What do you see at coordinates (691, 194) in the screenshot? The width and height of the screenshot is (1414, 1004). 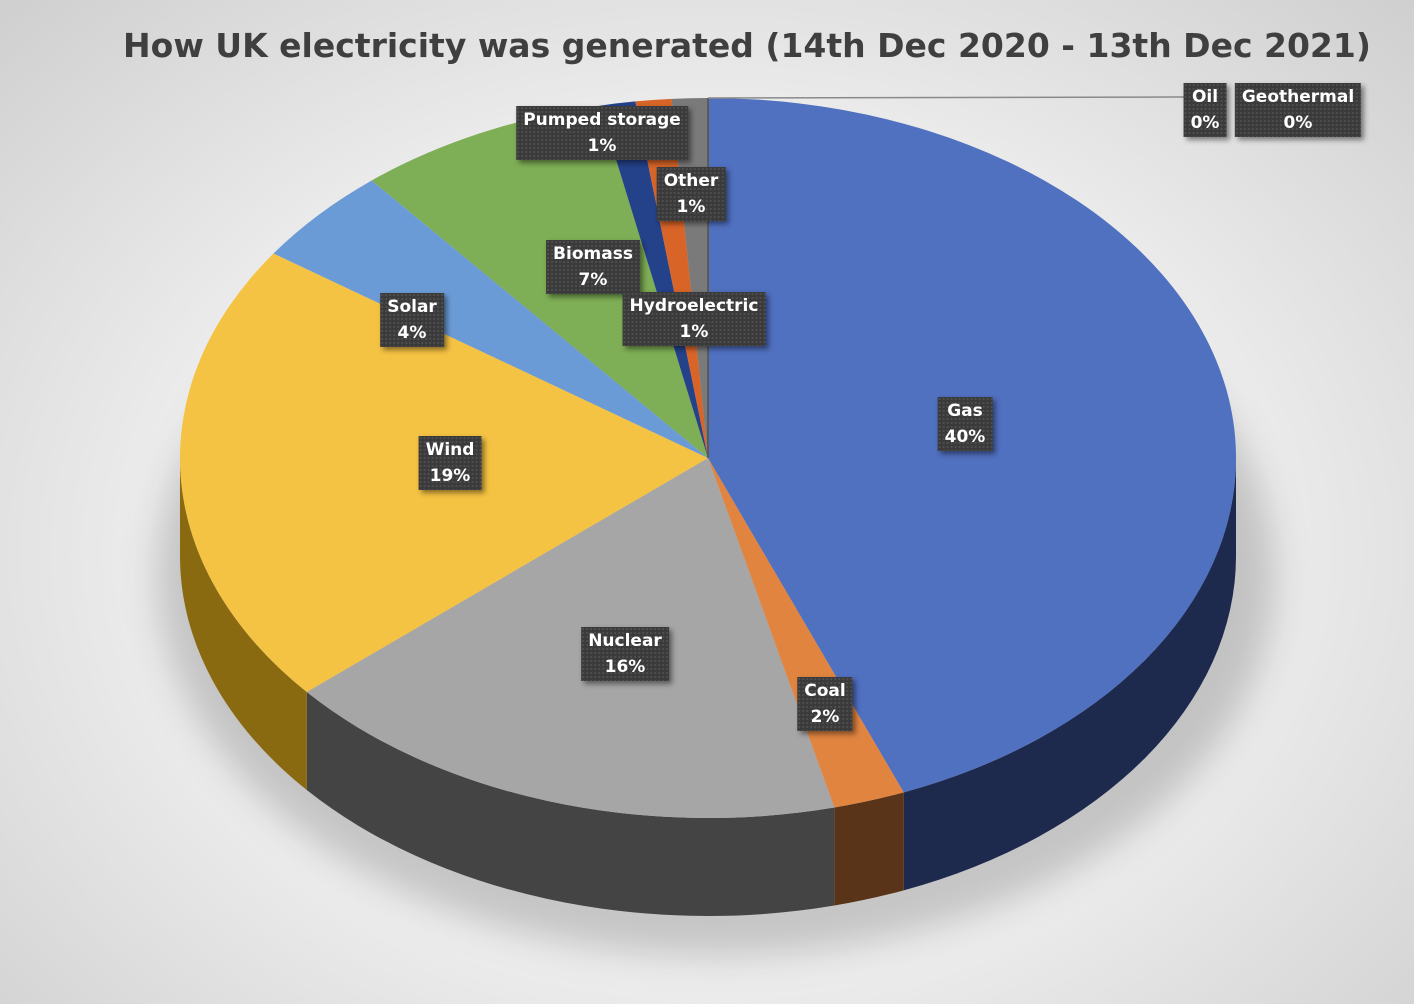 I see `data-label-other: Other 1%` at bounding box center [691, 194].